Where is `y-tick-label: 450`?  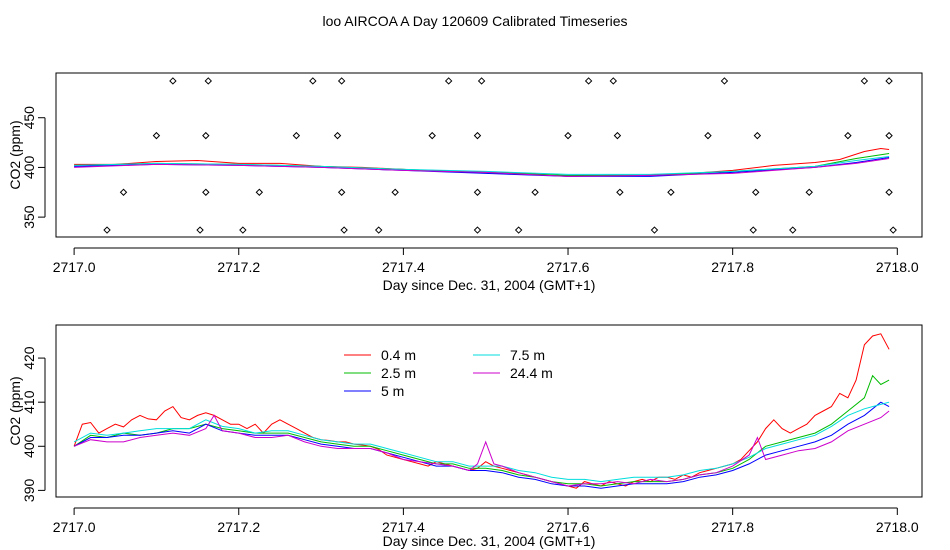
y-tick-label: 450 is located at coordinates (29, 118).